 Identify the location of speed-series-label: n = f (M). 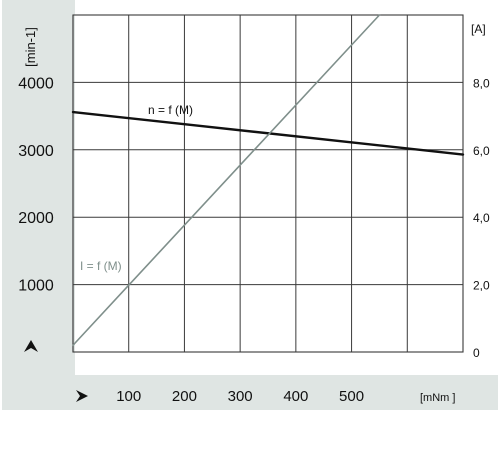
(170, 110).